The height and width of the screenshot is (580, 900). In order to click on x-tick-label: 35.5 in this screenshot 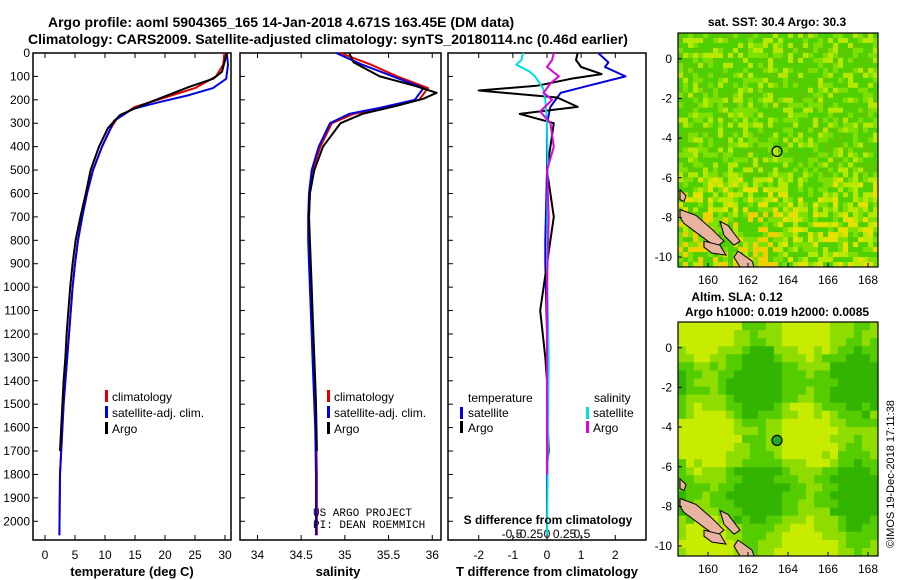, I will do `click(389, 555)`.